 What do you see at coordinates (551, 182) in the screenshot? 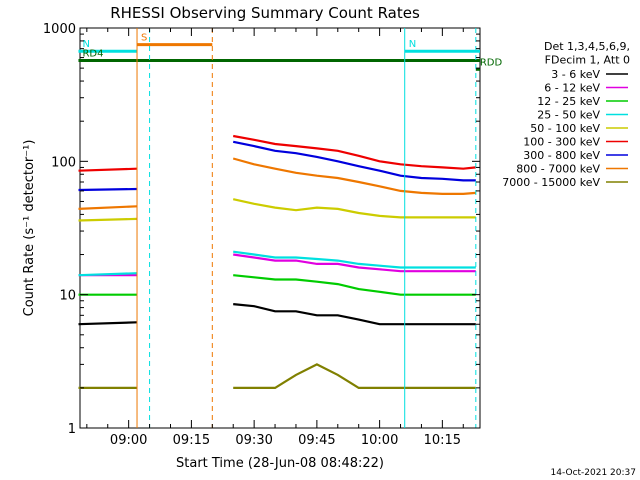
I see `legend-entry-label: 7000 - 15000 keV` at bounding box center [551, 182].